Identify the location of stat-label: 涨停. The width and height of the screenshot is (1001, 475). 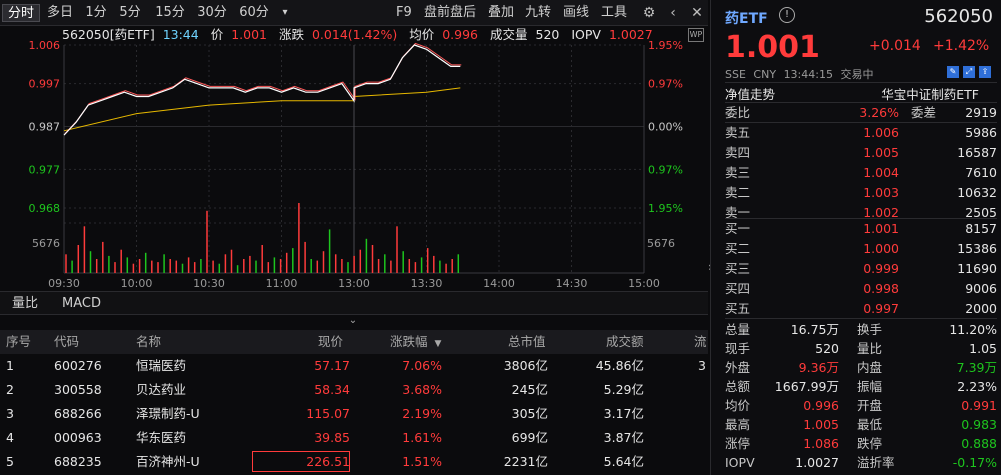
(738, 443).